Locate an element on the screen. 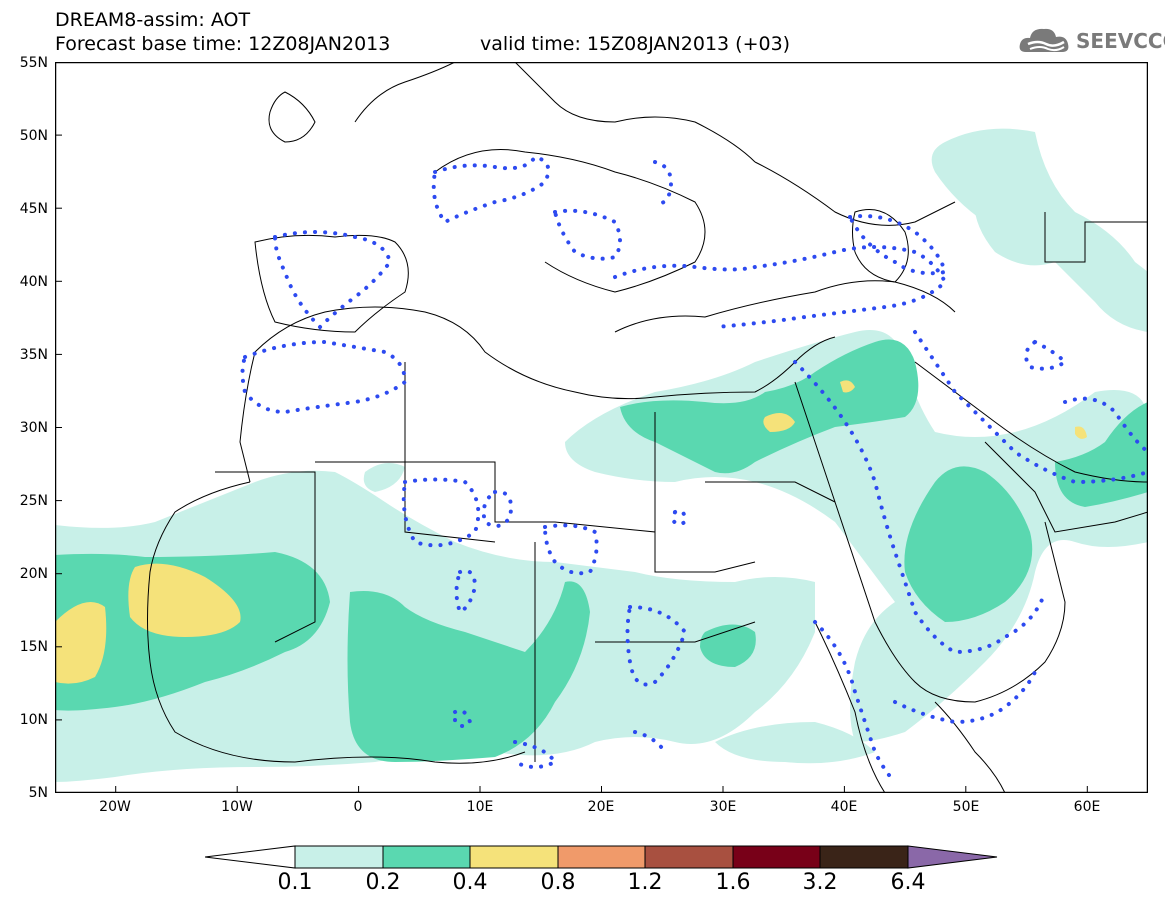 The image size is (1165, 905). xtick-label: 10W is located at coordinates (237, 807).